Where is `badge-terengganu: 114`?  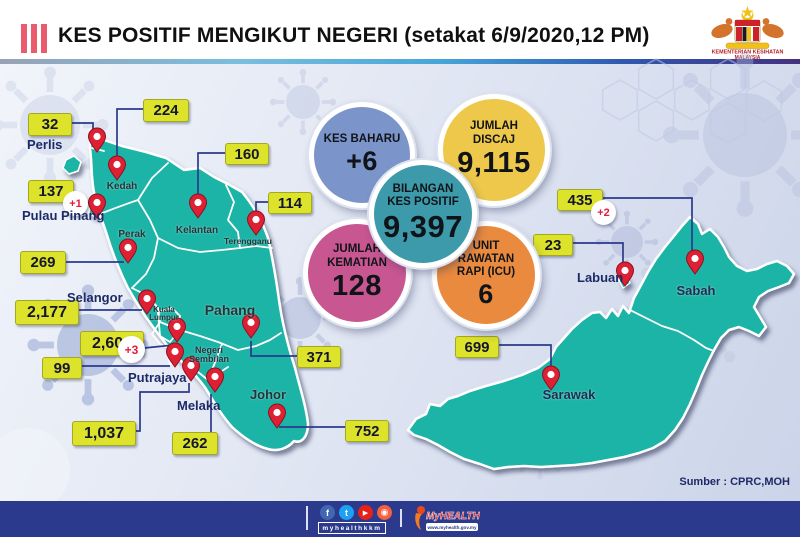 badge-terengganu: 114 is located at coordinates (290, 203).